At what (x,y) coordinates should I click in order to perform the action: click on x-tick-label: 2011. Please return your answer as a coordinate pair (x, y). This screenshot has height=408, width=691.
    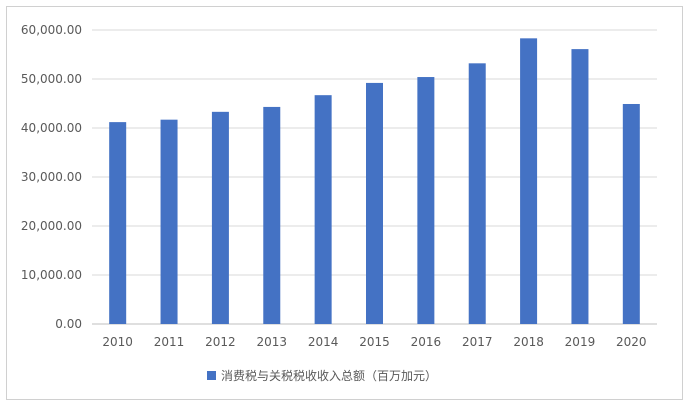
    Looking at the image, I should click on (169, 342).